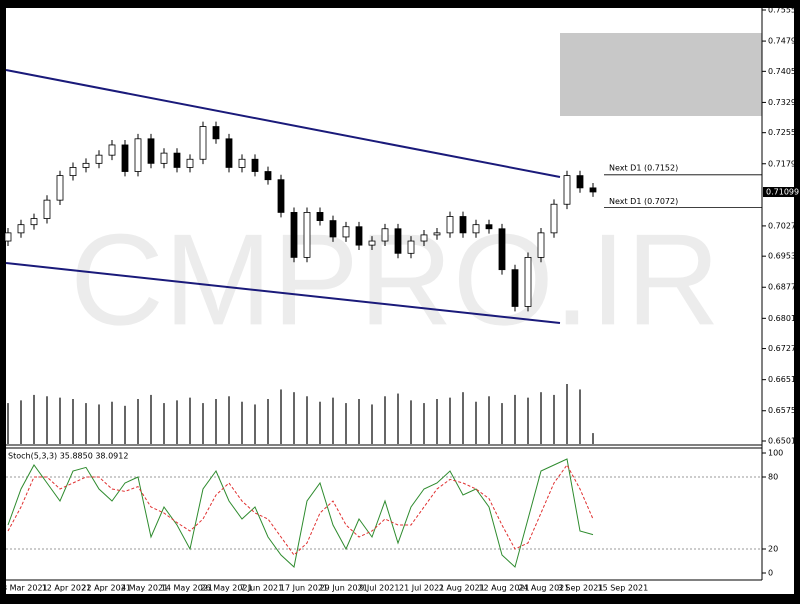  What do you see at coordinates (779, 192) in the screenshot?
I see `current-price-box` at bounding box center [779, 192].